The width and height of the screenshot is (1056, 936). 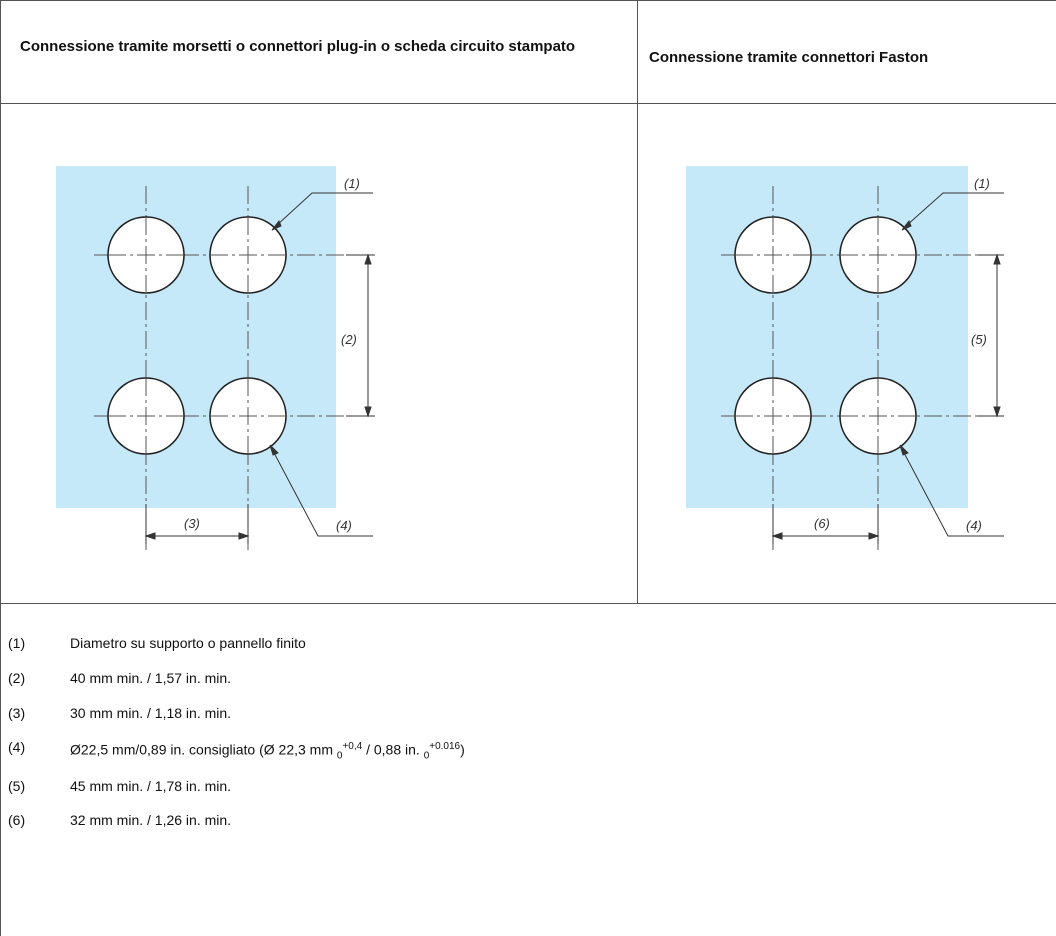 I want to click on diagram-terminals: (2) (3) (1) (4), so click(x=215, y=358).